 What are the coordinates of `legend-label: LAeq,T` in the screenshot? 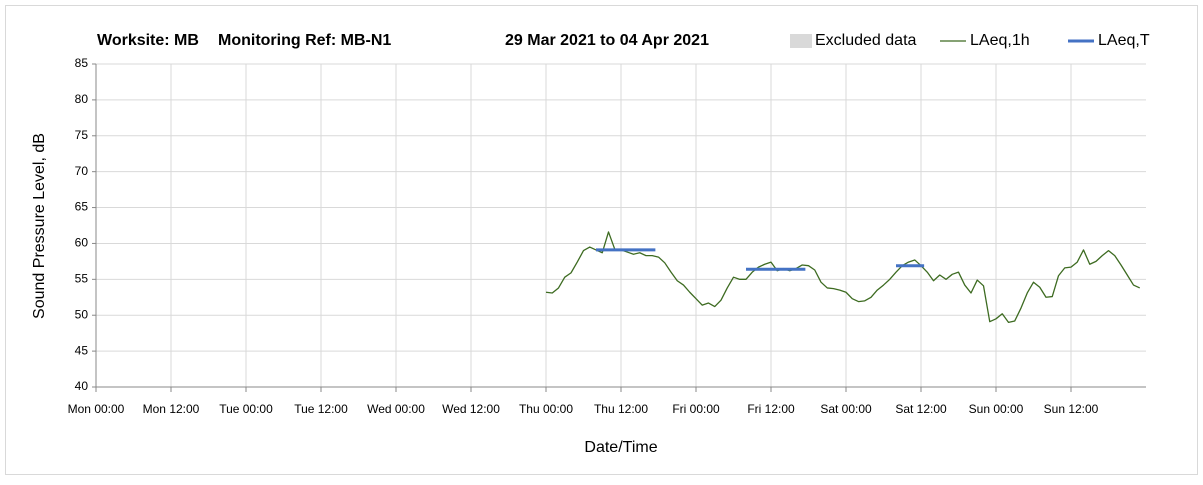 It's located at (1124, 40).